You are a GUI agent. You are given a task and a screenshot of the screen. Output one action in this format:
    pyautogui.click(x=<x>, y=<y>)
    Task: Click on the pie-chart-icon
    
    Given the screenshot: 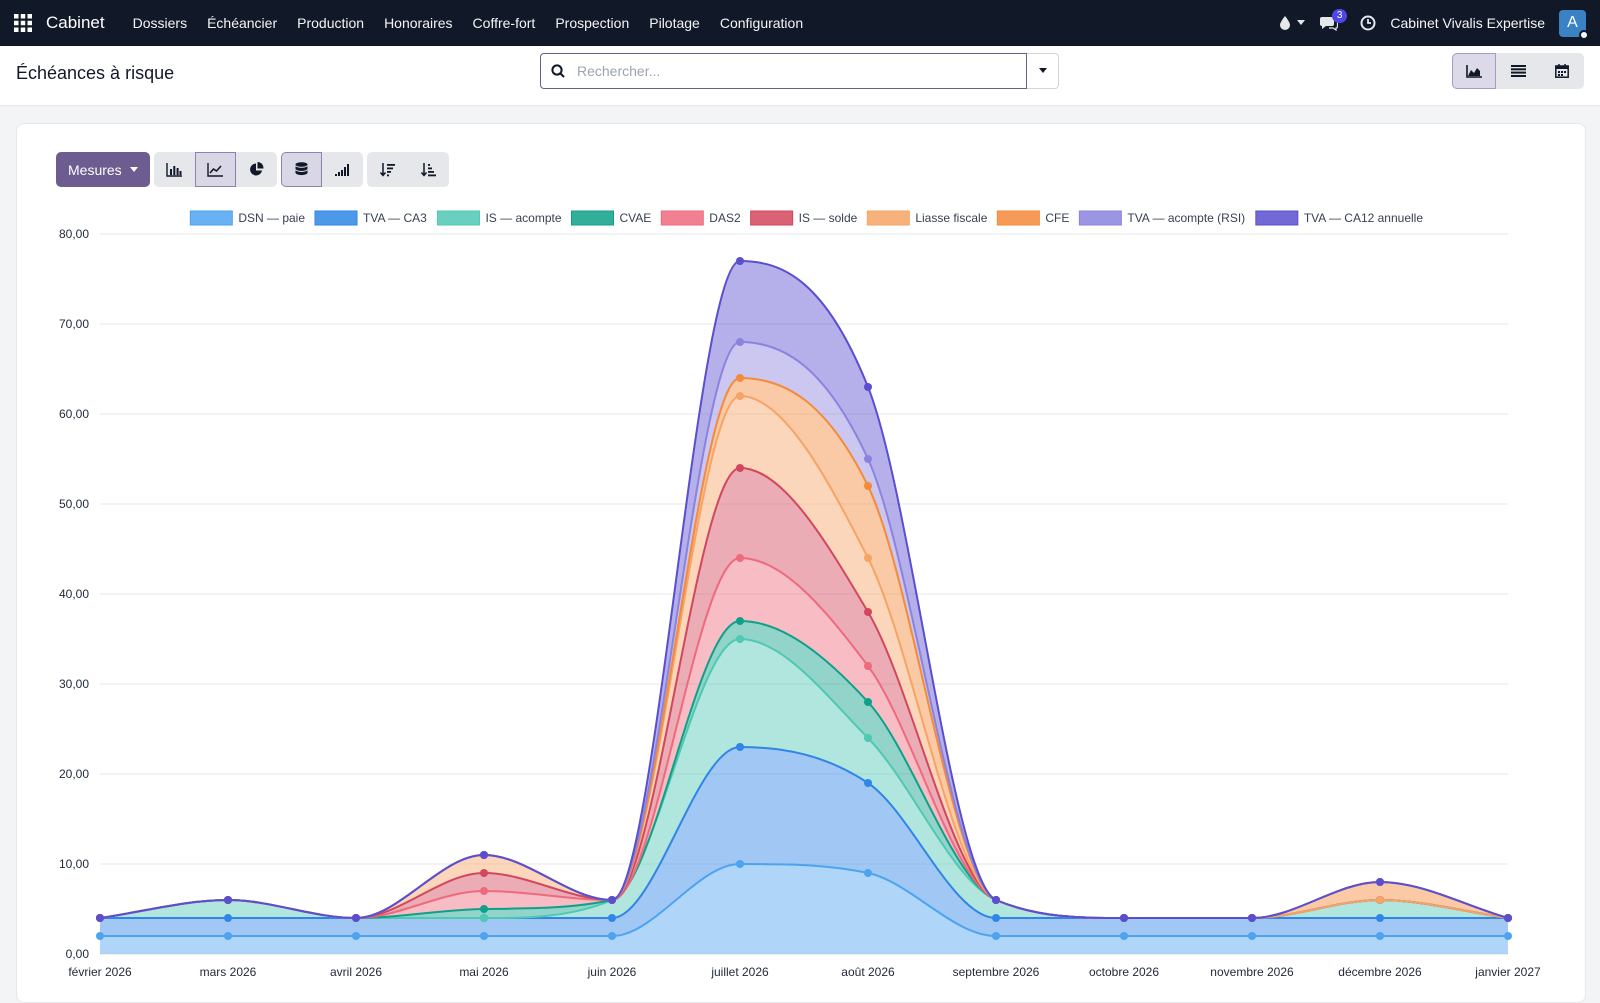 What is the action you would take?
    pyautogui.click(x=256, y=169)
    